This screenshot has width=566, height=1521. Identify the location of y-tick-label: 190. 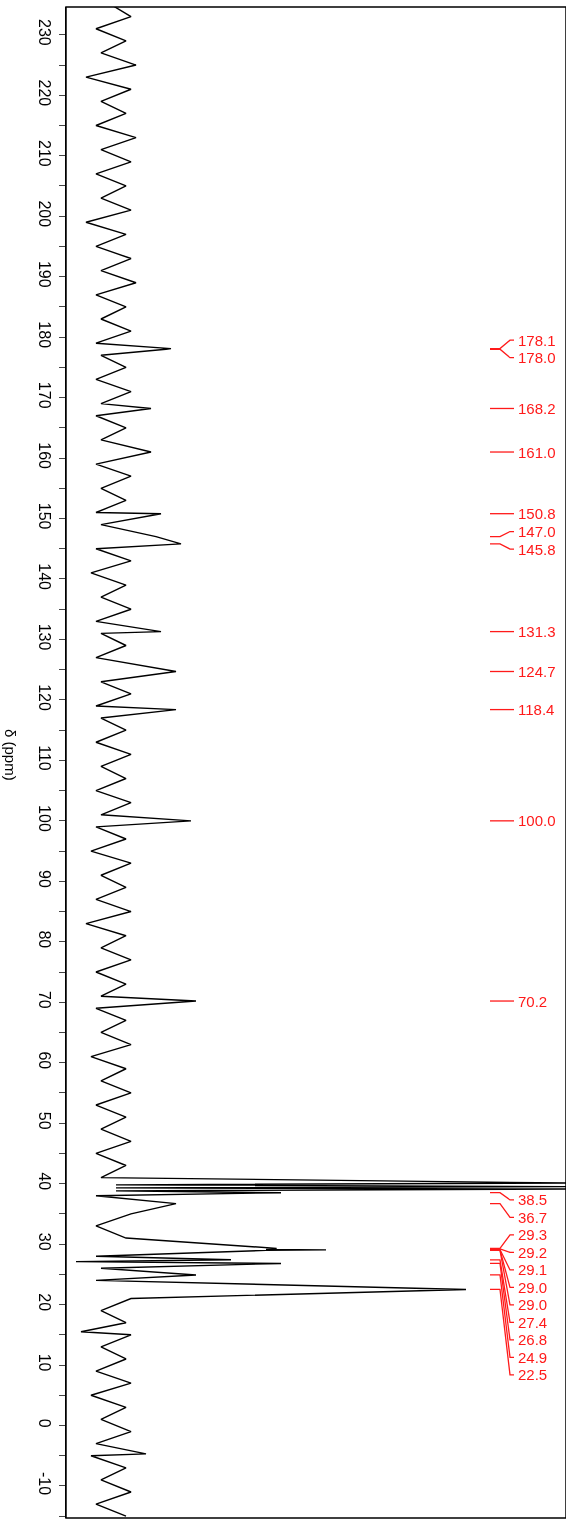
(45, 274).